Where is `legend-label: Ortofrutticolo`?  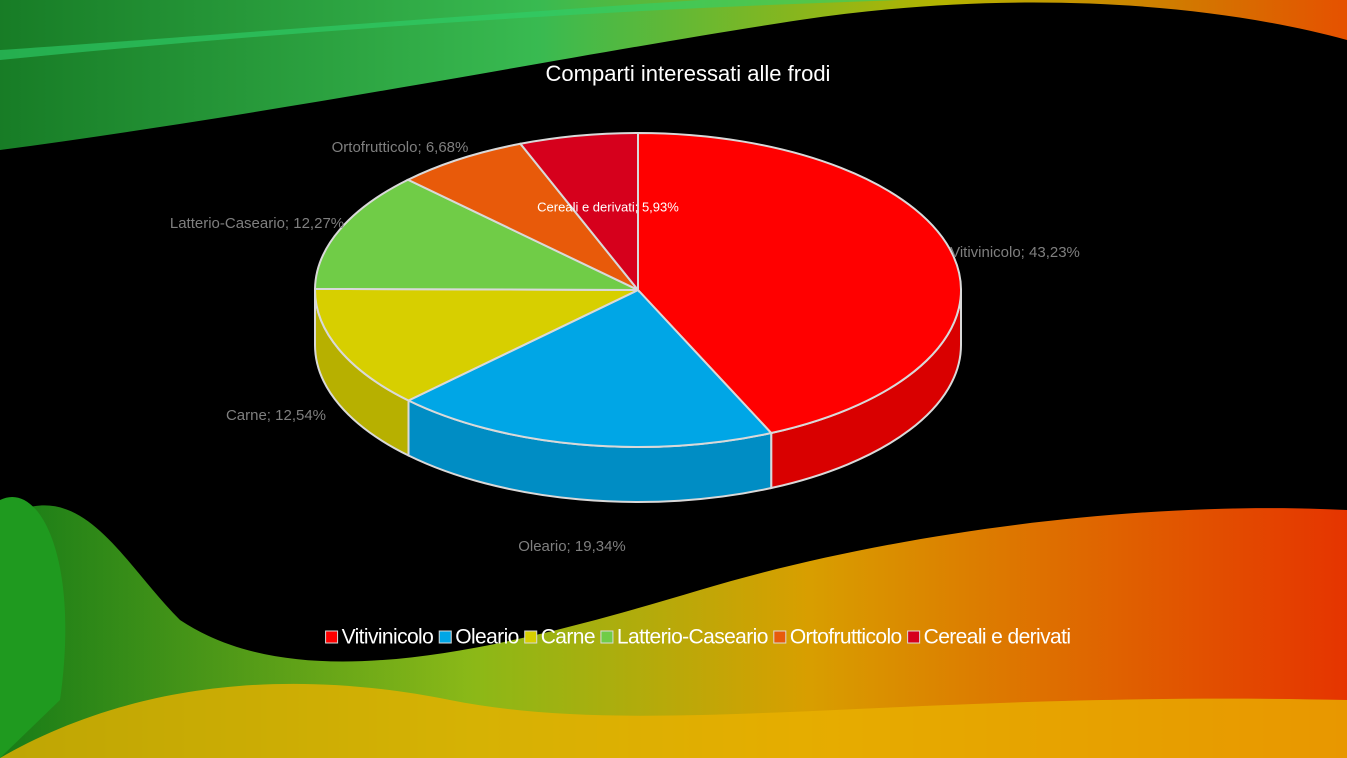
legend-label: Ortofrutticolo is located at coordinates (846, 637).